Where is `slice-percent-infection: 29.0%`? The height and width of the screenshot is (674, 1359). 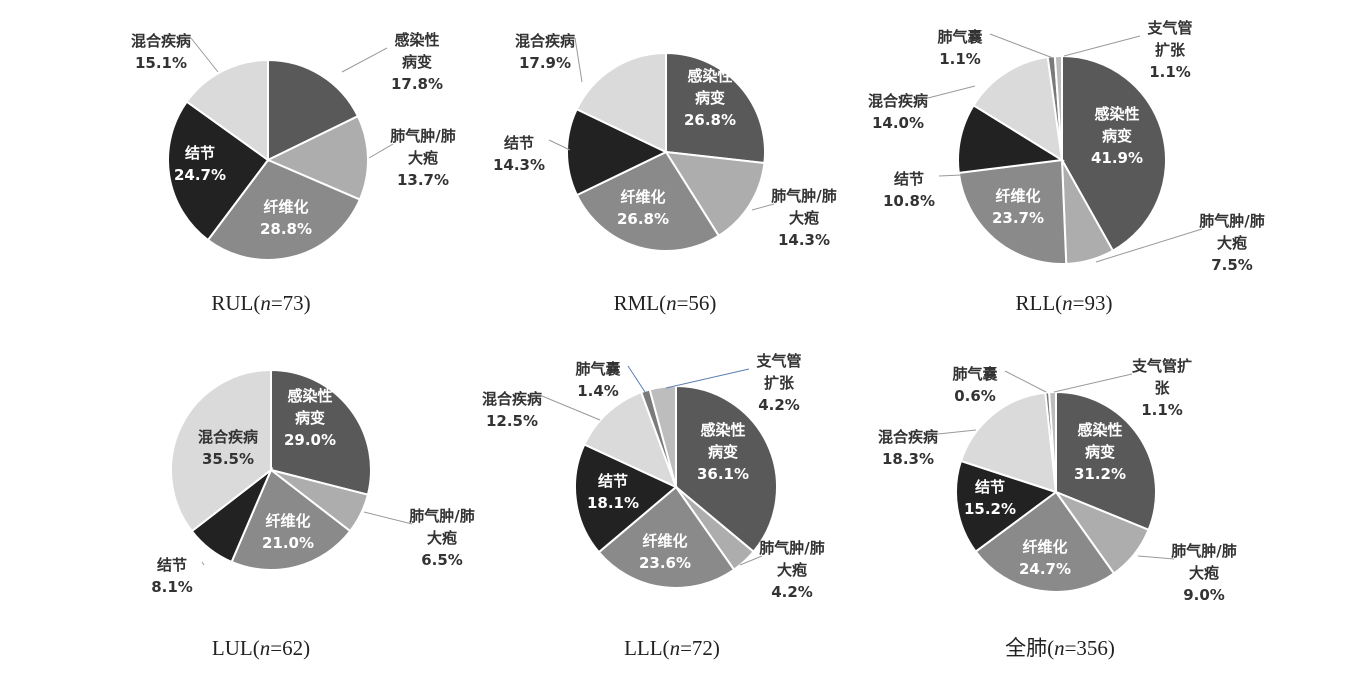
slice-percent-infection: 29.0% is located at coordinates (310, 440).